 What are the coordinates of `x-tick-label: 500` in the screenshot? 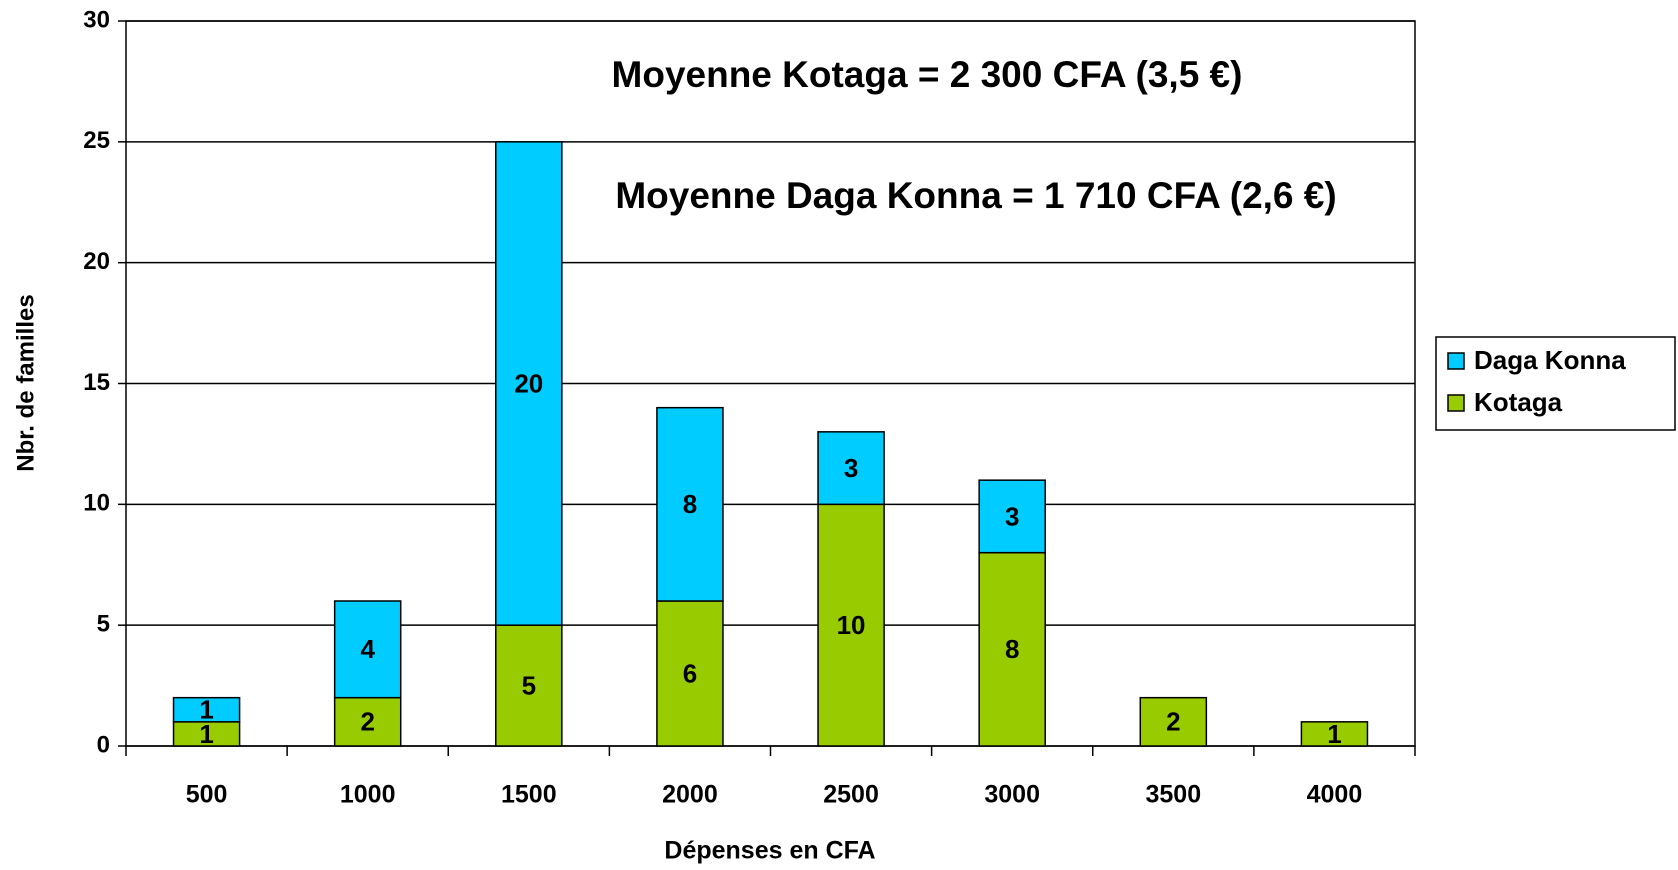 It's located at (207, 795).